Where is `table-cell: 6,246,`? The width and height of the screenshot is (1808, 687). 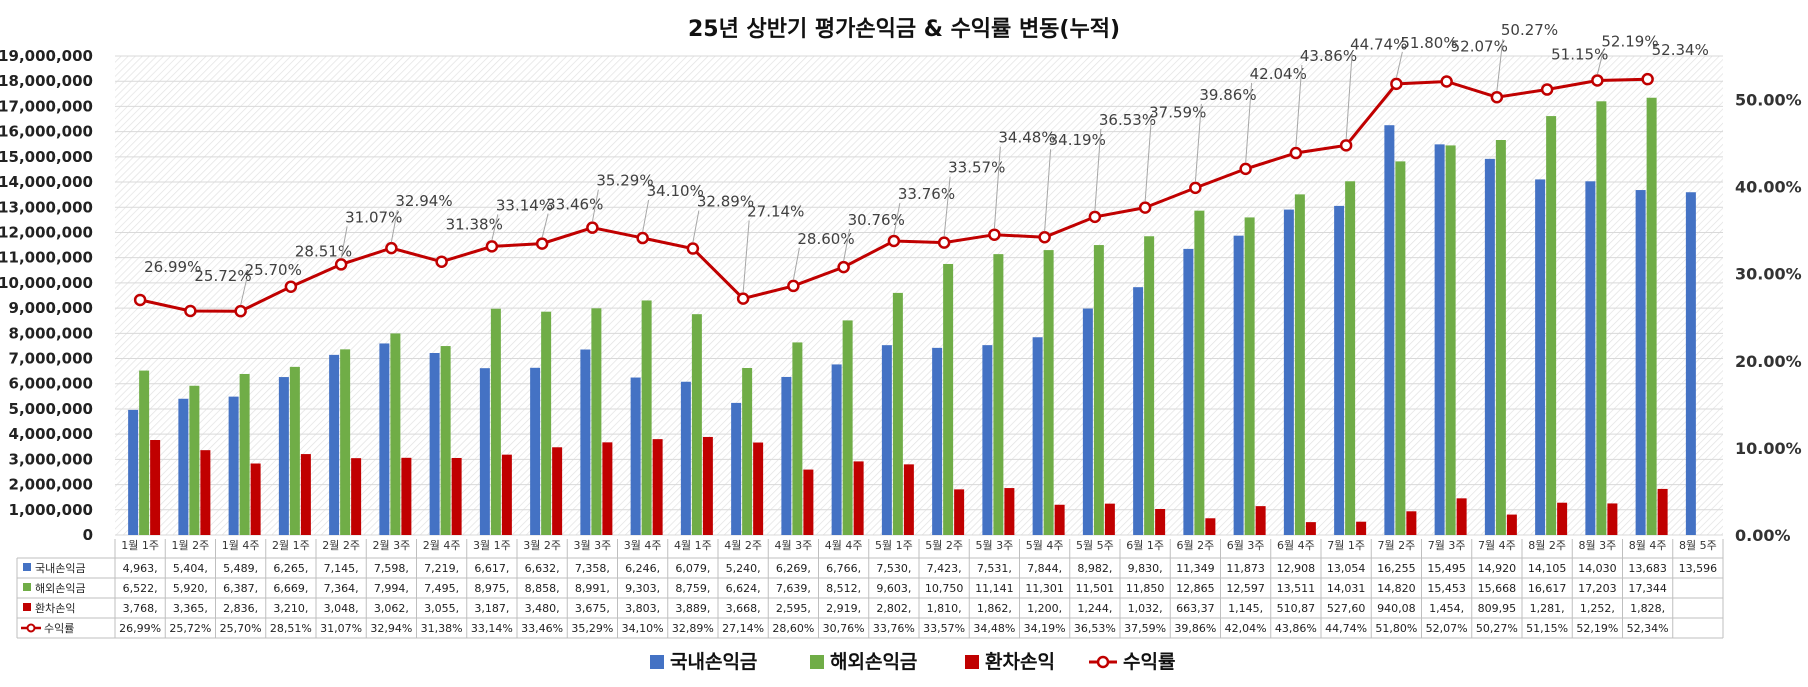
table-cell: 6,246, is located at coordinates (642, 568).